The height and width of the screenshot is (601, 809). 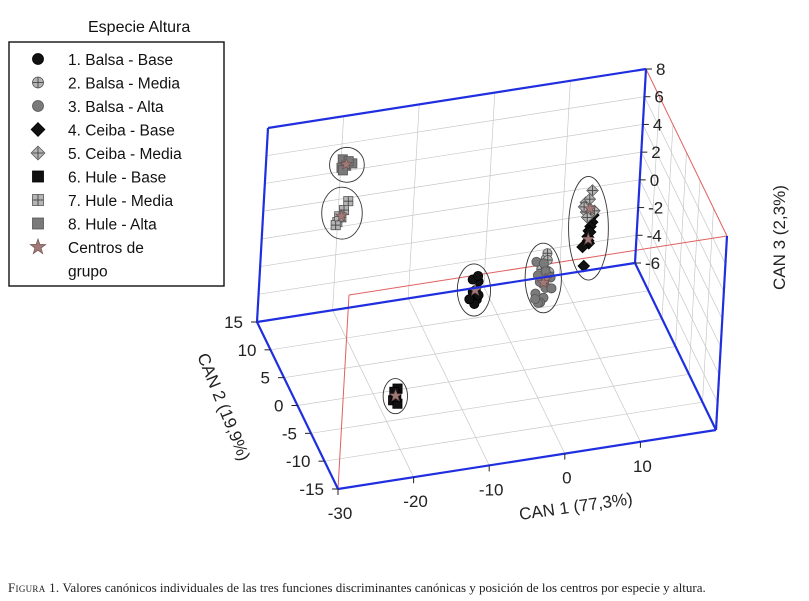 What do you see at coordinates (491, 489) in the screenshot?
I see `x-tick-label: -10` at bounding box center [491, 489].